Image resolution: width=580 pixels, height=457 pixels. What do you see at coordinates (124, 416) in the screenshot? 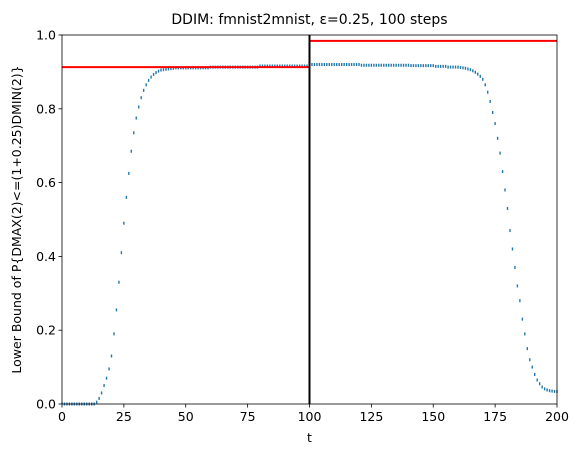
I see `x-tick-label: 25` at bounding box center [124, 416].